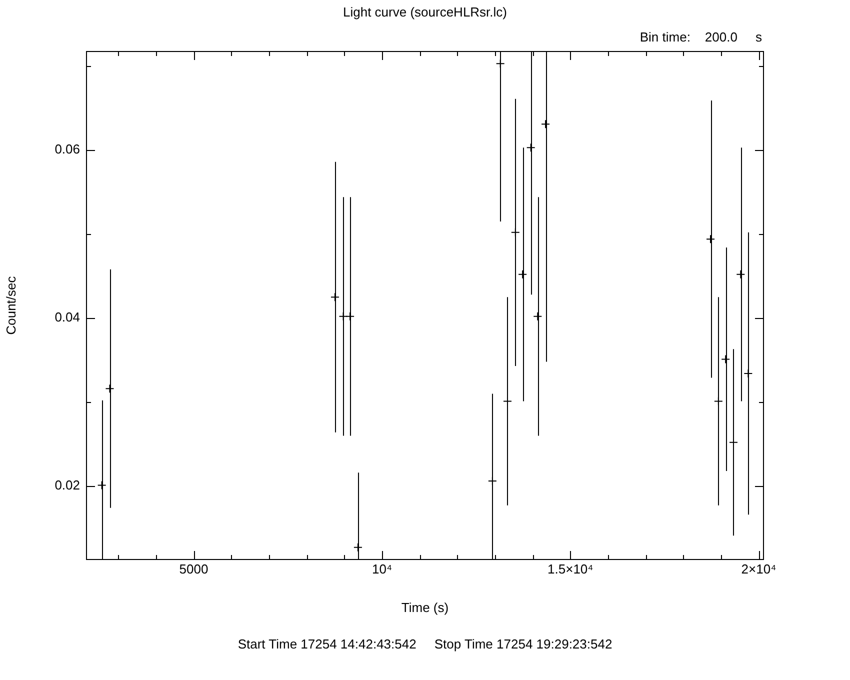  What do you see at coordinates (193, 568) in the screenshot?
I see `x-tick-label: 5000` at bounding box center [193, 568].